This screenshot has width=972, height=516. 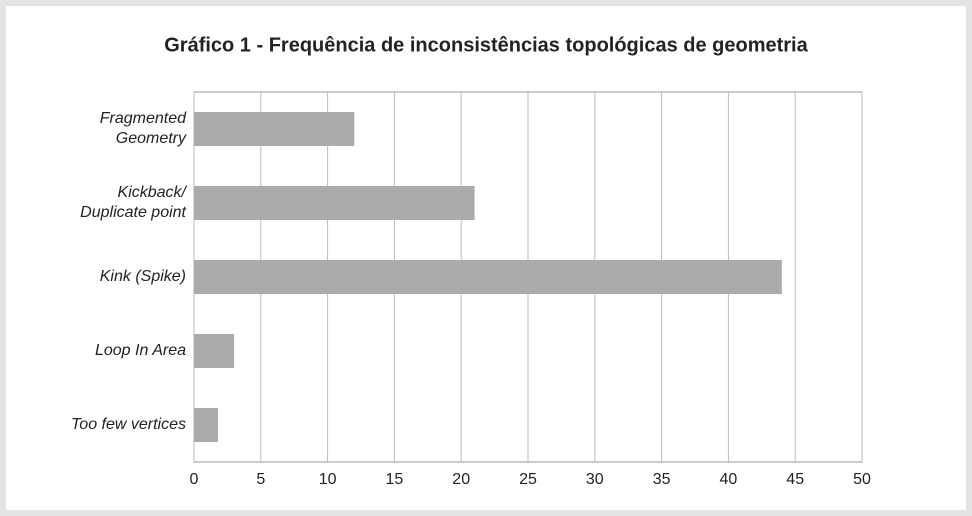 I want to click on y-tick-label: Kickback/ Duplicate point, so click(x=133, y=202).